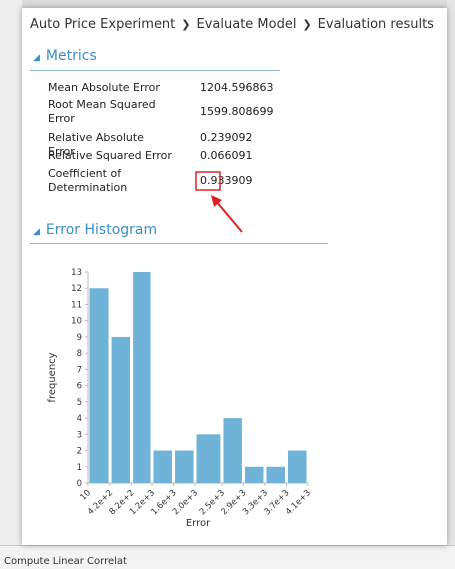  Describe the element at coordinates (226, 137) in the screenshot. I see `metric-value: 0.239092` at that location.